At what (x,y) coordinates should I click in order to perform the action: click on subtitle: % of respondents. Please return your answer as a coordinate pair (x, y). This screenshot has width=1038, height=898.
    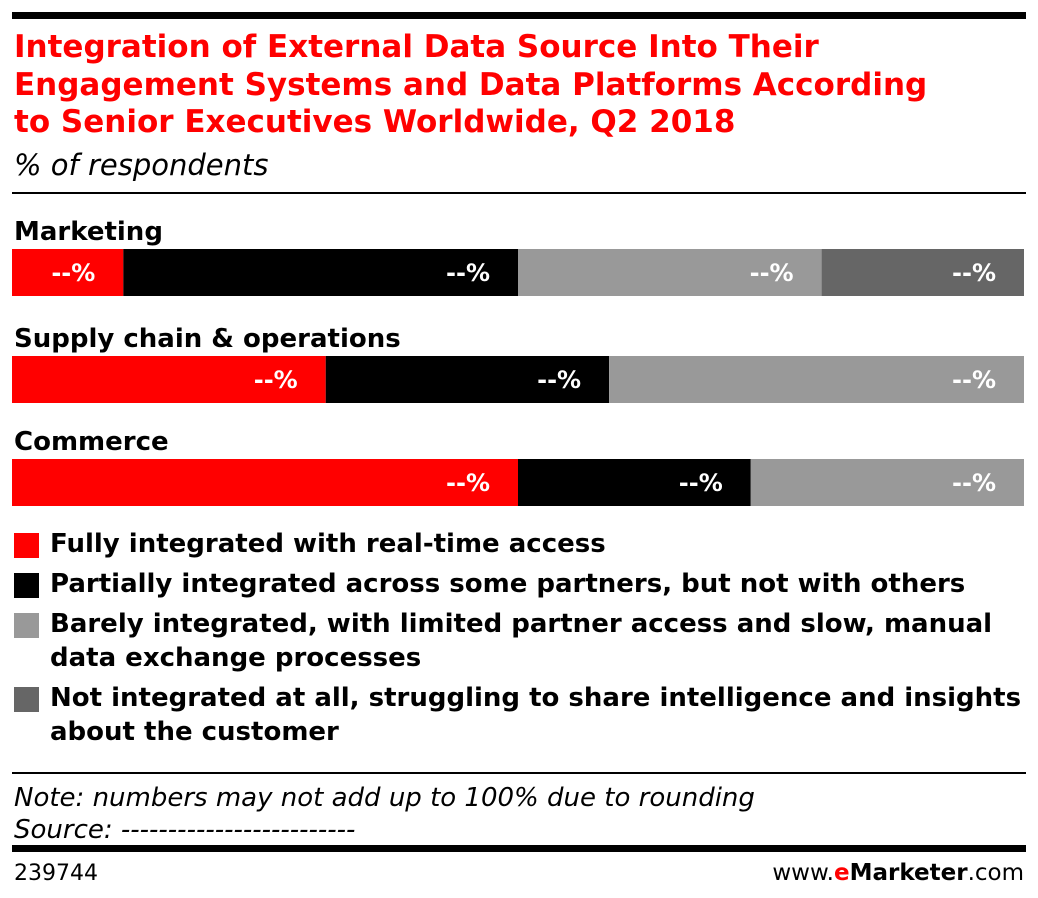
    Looking at the image, I should click on (141, 165).